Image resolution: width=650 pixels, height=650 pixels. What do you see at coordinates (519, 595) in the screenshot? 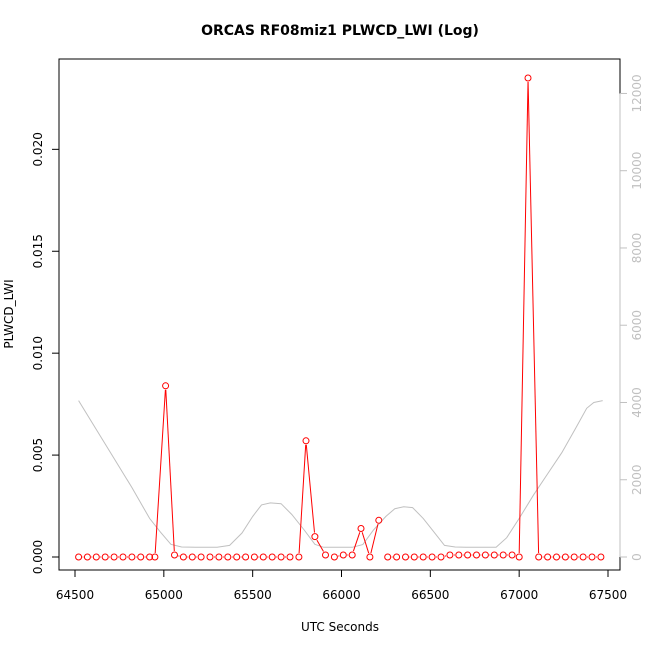
I see `x-tick-label: 67000` at bounding box center [519, 595].